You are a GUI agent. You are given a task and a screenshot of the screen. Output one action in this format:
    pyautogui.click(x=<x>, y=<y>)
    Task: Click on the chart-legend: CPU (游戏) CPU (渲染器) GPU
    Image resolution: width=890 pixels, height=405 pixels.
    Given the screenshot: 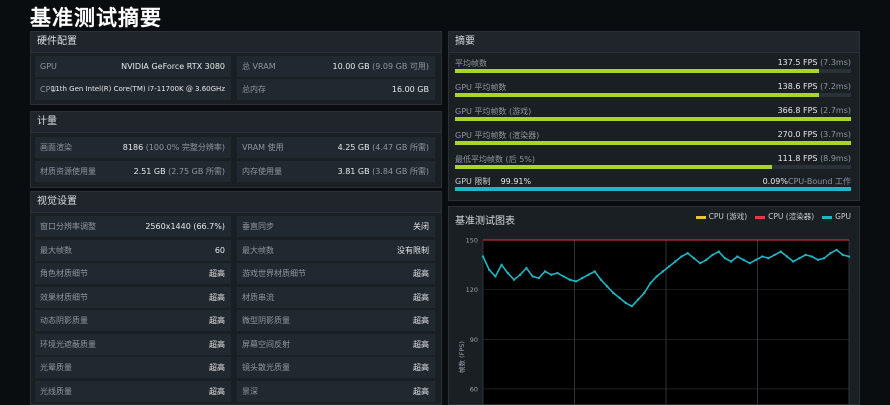 What is the action you would take?
    pyautogui.click(x=769, y=216)
    